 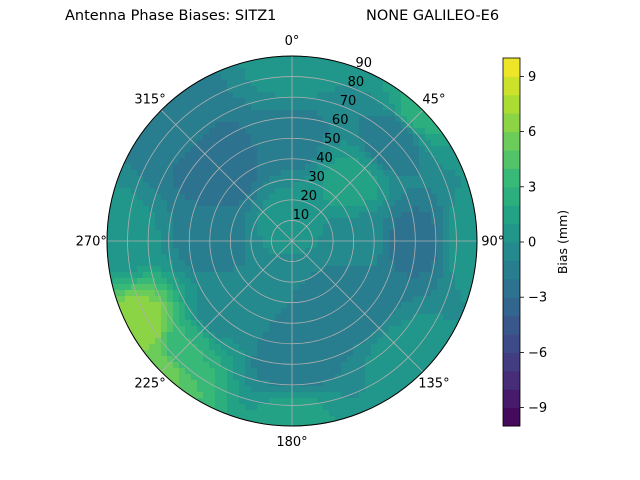 I want to click on theta-gridline, so click(x=226, y=306).